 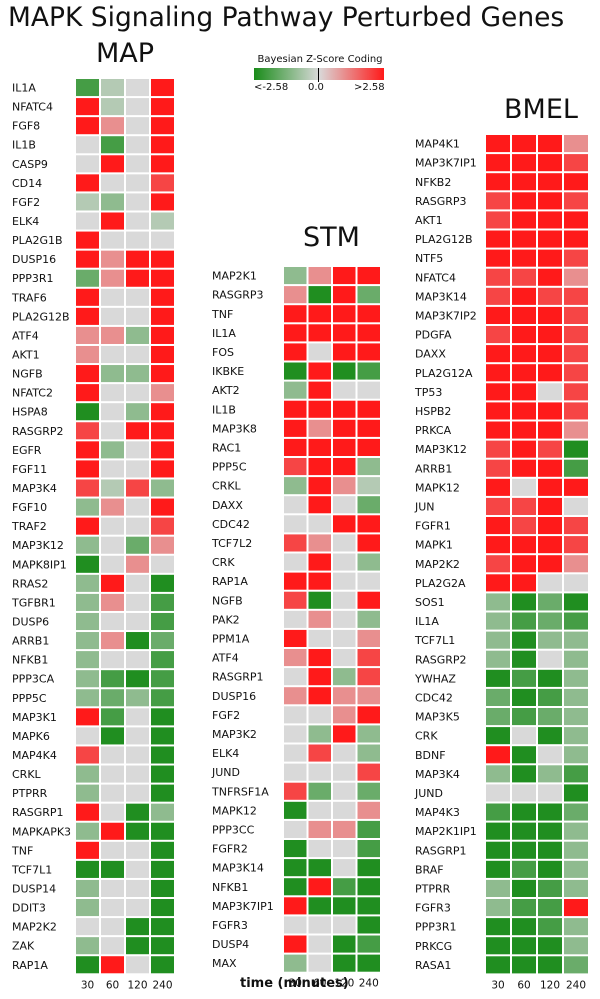 What do you see at coordinates (33, 602) in the screenshot?
I see `row-label: TGFBR1` at bounding box center [33, 602].